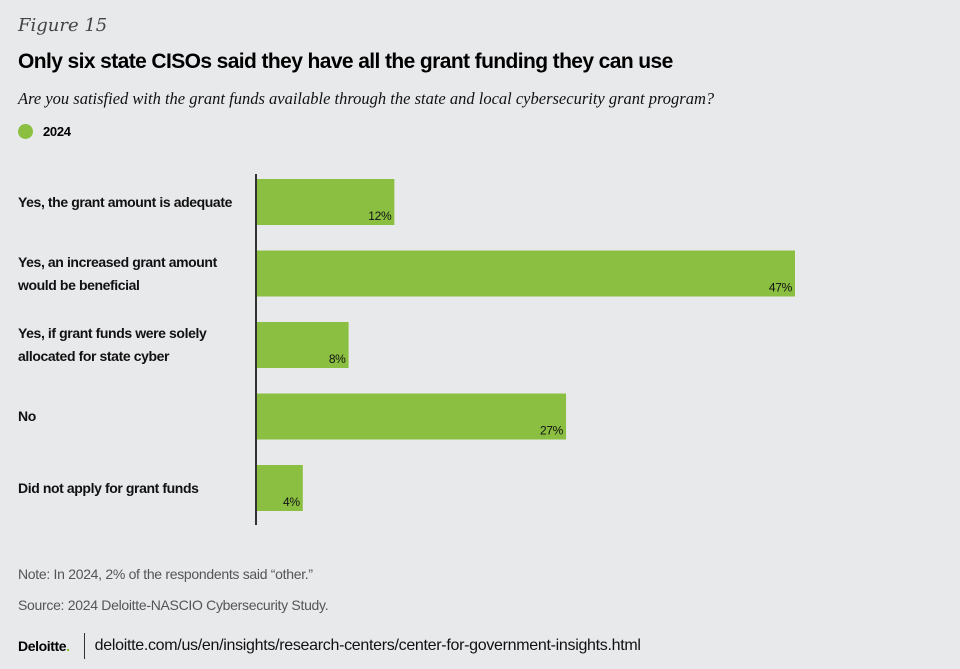 The width and height of the screenshot is (960, 669). What do you see at coordinates (57, 131) in the screenshot?
I see `legend-label-2024: 2024` at bounding box center [57, 131].